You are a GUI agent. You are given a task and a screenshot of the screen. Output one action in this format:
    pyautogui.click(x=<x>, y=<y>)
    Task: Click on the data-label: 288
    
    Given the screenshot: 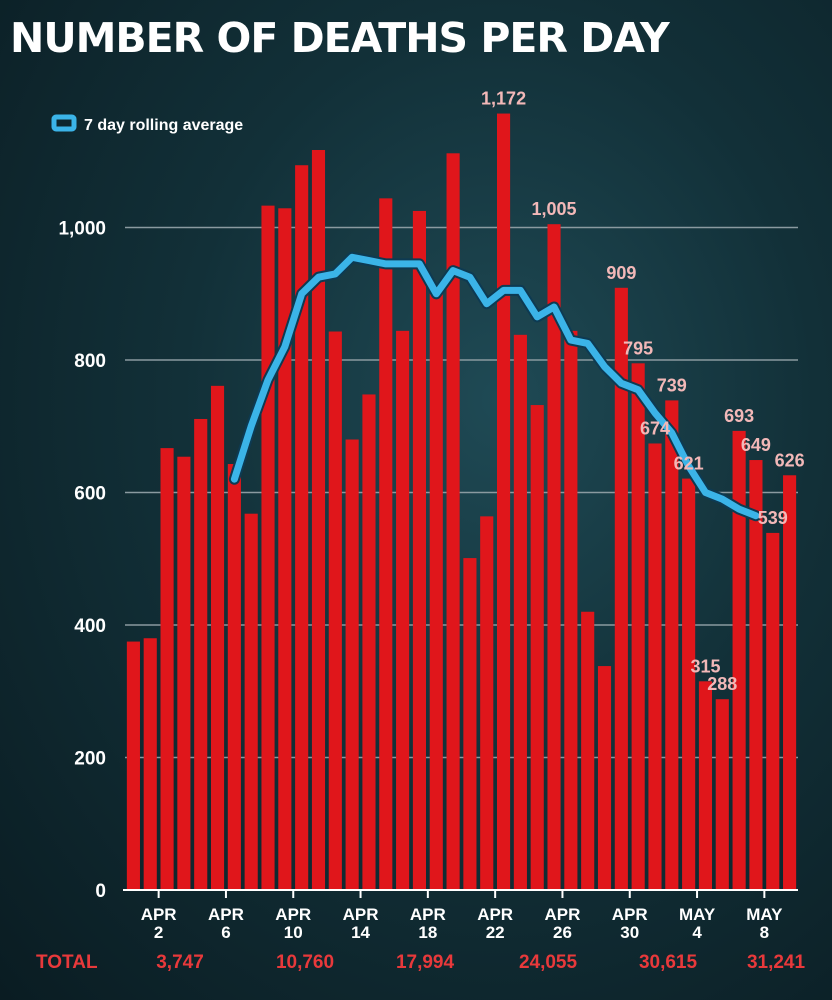 What is the action you would take?
    pyautogui.click(x=722, y=684)
    